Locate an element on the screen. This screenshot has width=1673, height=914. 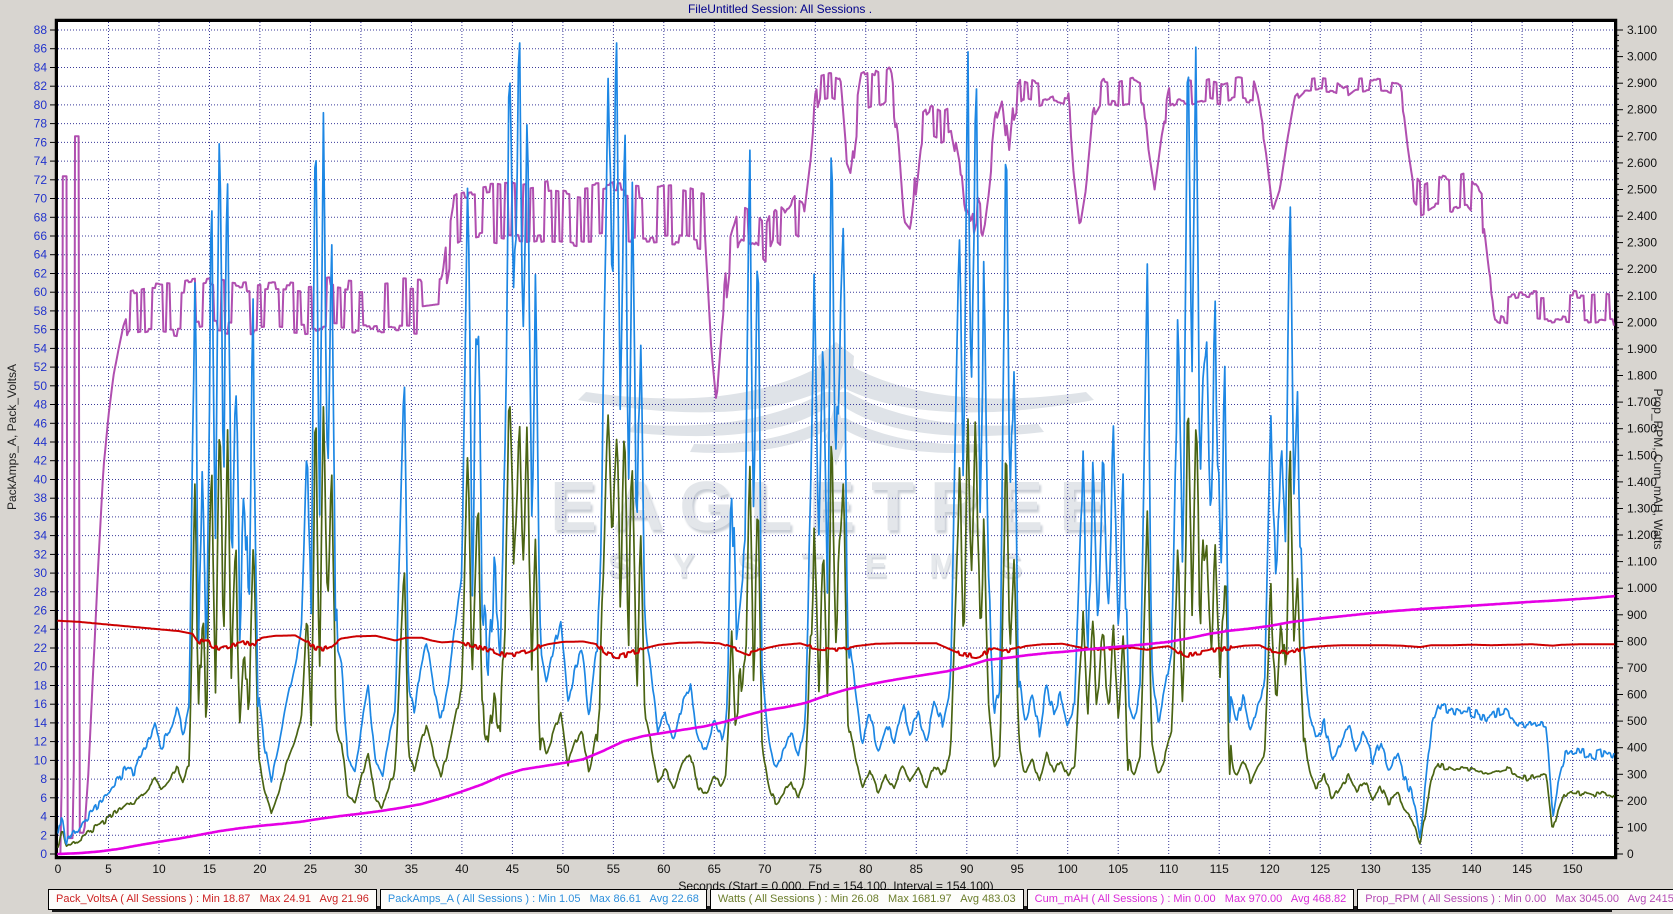
svg-text: 44 is located at coordinates (41, 442).